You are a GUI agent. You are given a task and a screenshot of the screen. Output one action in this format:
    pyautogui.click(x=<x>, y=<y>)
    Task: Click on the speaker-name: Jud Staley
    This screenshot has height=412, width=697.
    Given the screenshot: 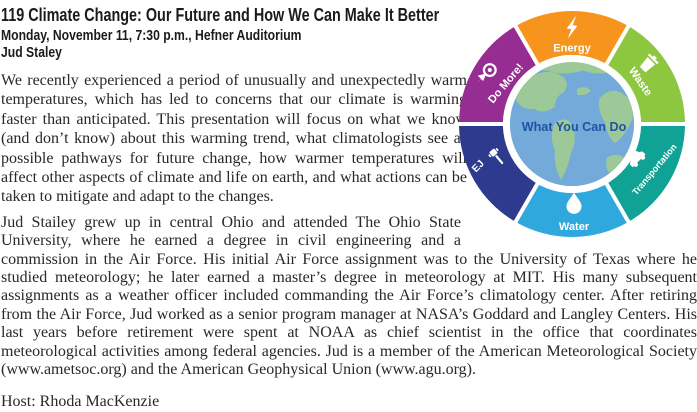 What is the action you would take?
    pyautogui.click(x=349, y=53)
    